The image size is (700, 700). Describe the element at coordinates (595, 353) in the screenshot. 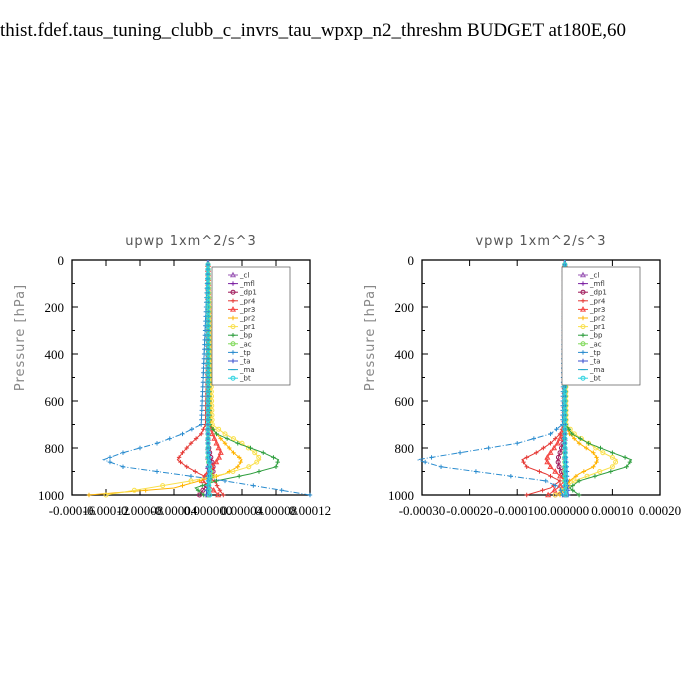

I see `chart2-legend-label: _tp` at that location.